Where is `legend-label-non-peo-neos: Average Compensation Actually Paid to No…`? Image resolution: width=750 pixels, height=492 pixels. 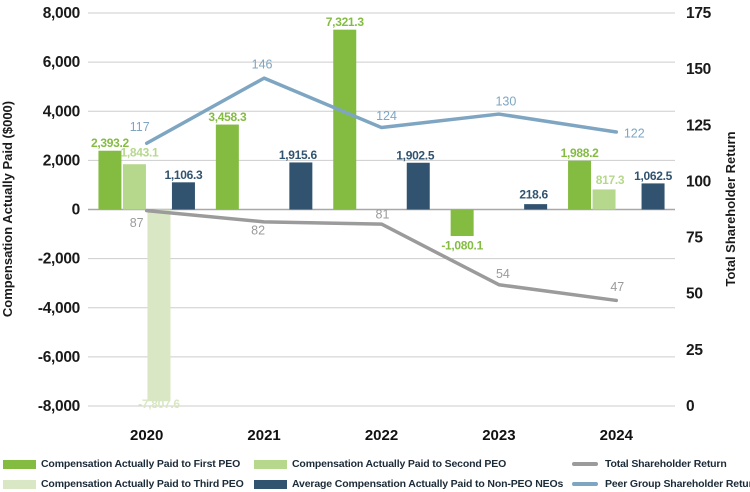
legend-label-non-peo-neos: Average Compensation Actually Paid to No… is located at coordinates (428, 484).